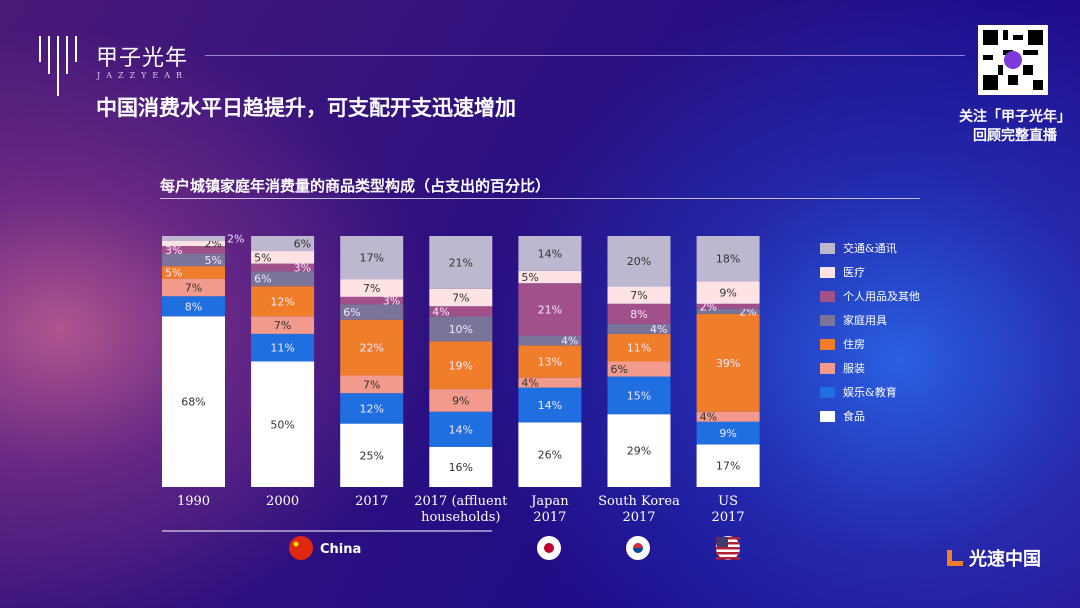 This screenshot has height=608, width=1080. What do you see at coordinates (1015, 117) in the screenshot?
I see `follow-line-1: 关注「甲子光年」` at bounding box center [1015, 117].